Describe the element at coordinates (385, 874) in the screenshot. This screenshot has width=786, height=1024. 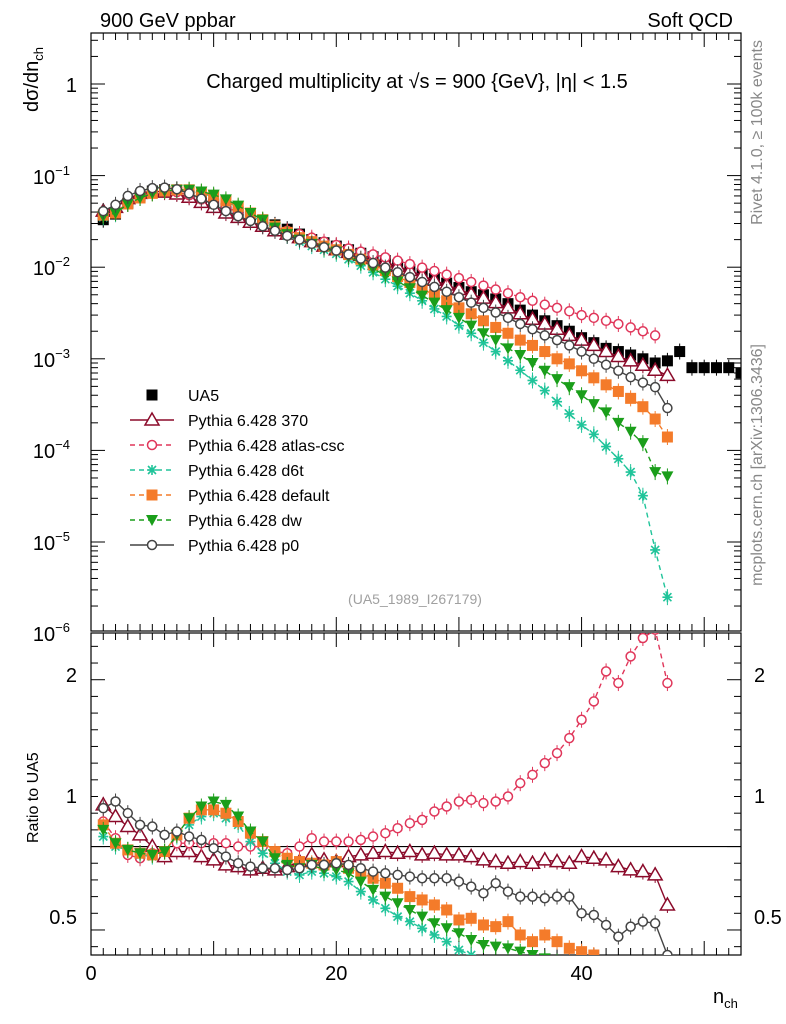
I see `ratio-series-pythia-6-428-p0` at that location.